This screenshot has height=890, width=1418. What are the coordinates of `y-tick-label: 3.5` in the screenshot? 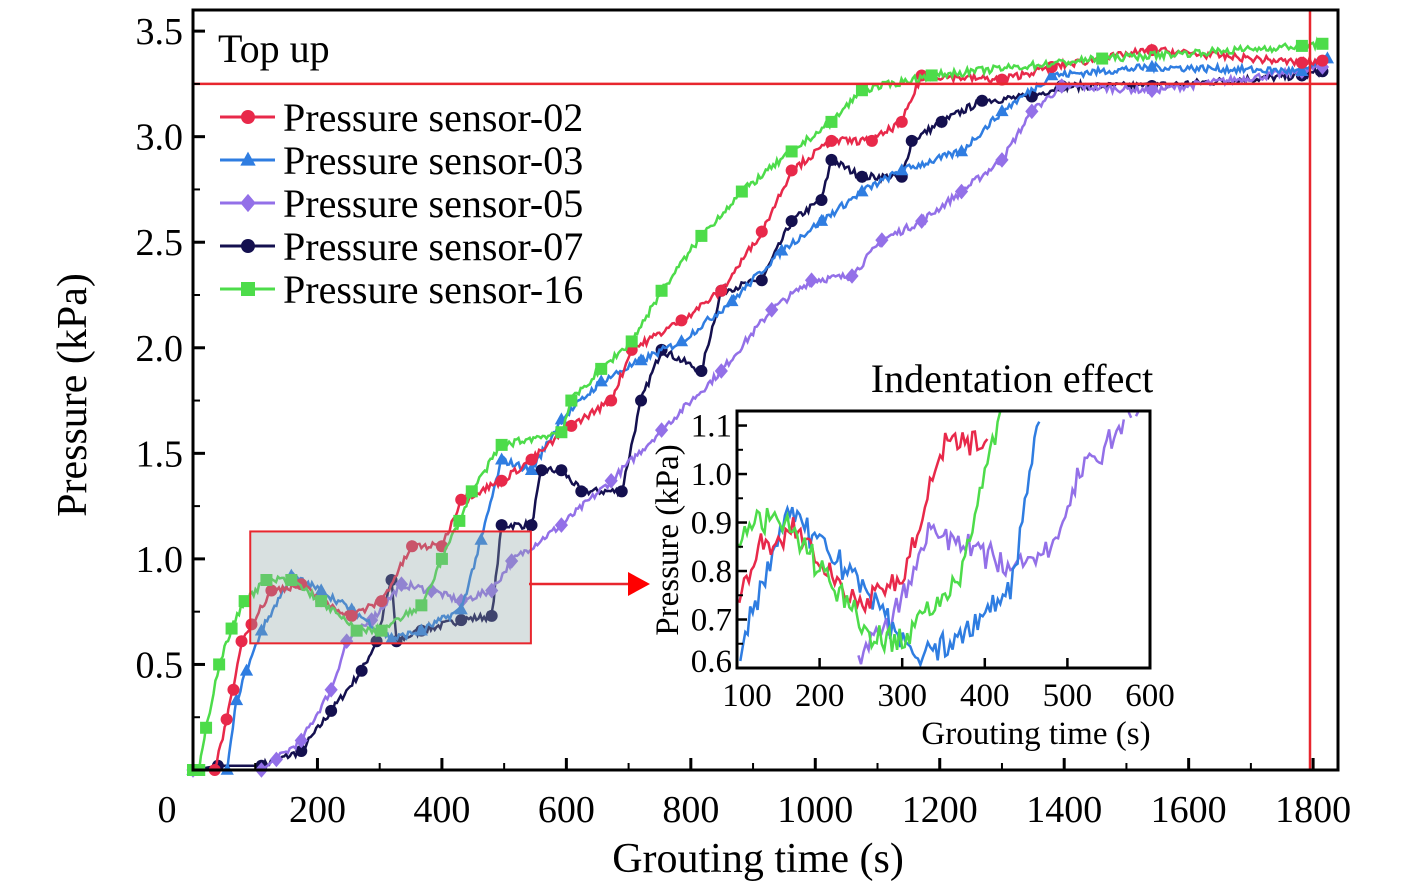 It's located at (160, 32).